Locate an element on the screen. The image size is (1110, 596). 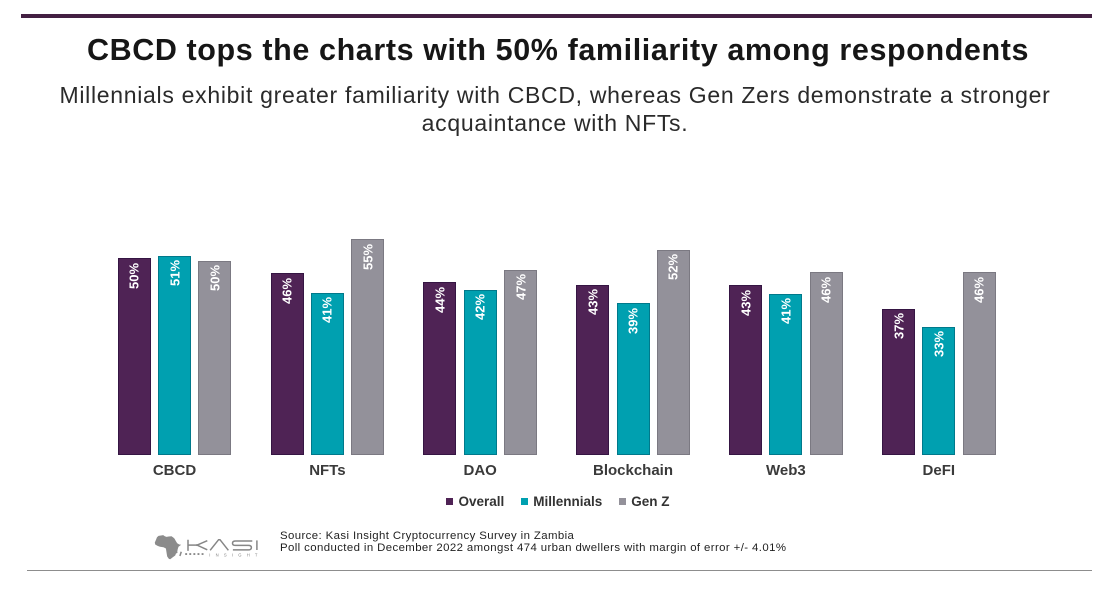
svg-text: INSIGHT is located at coordinates (235, 555).